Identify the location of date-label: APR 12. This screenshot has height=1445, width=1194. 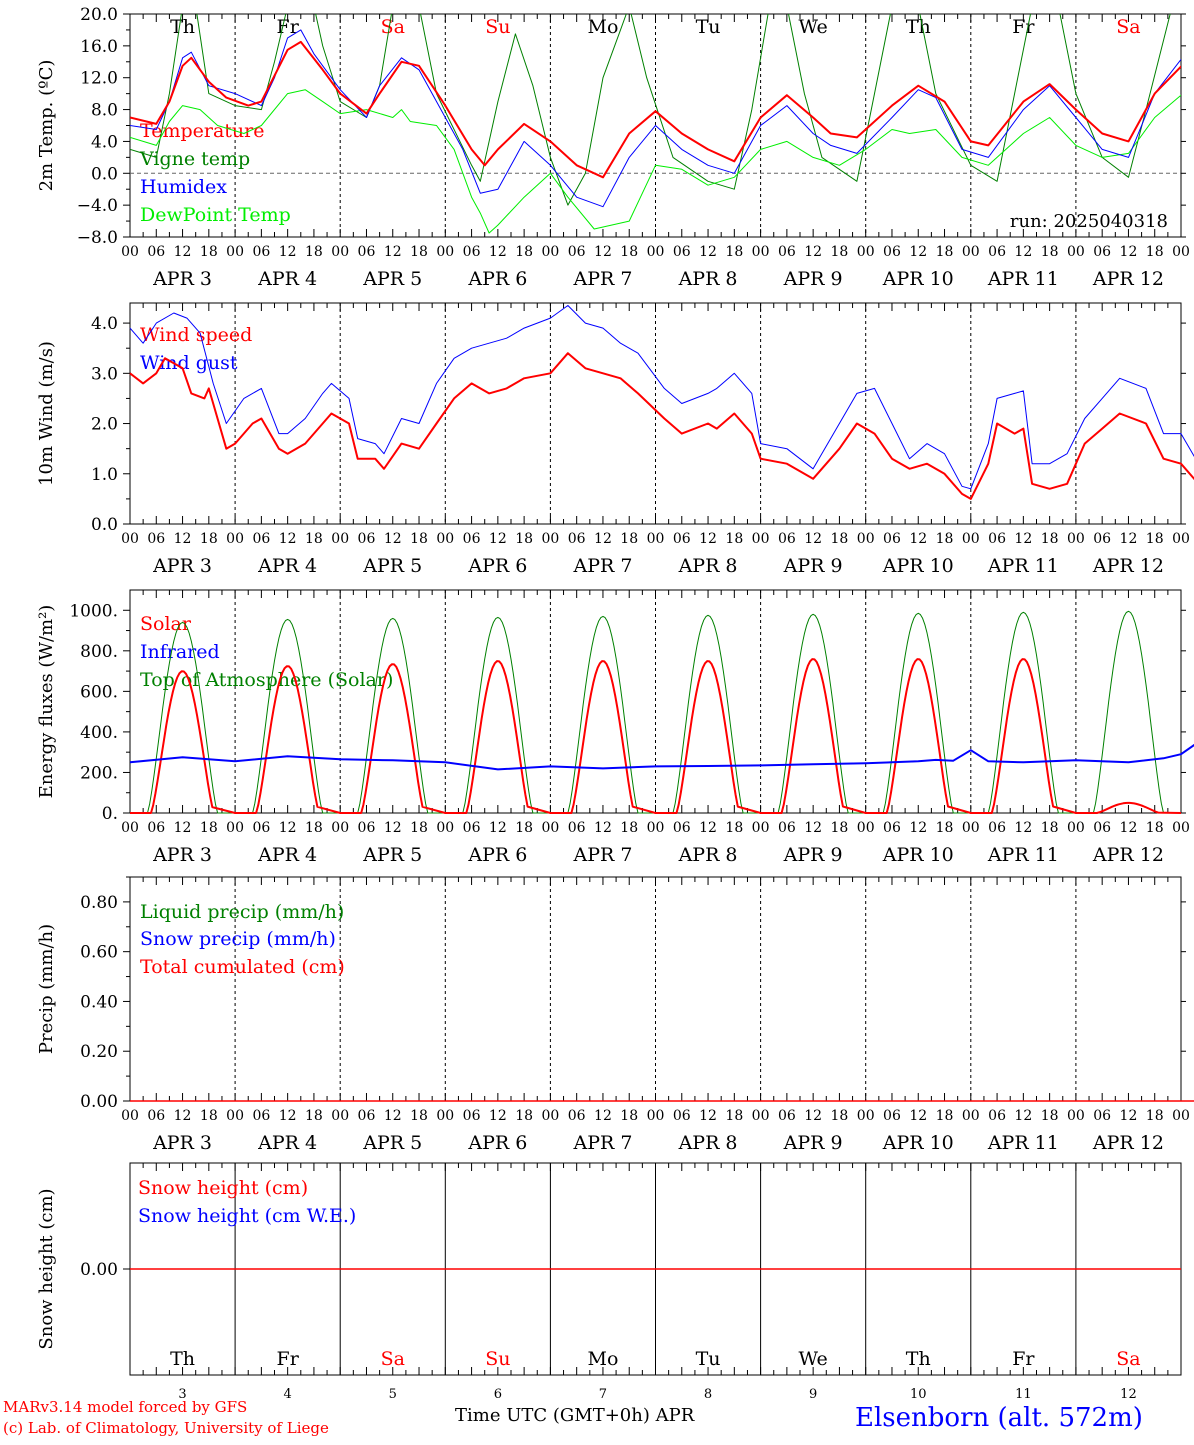
(1128, 279).